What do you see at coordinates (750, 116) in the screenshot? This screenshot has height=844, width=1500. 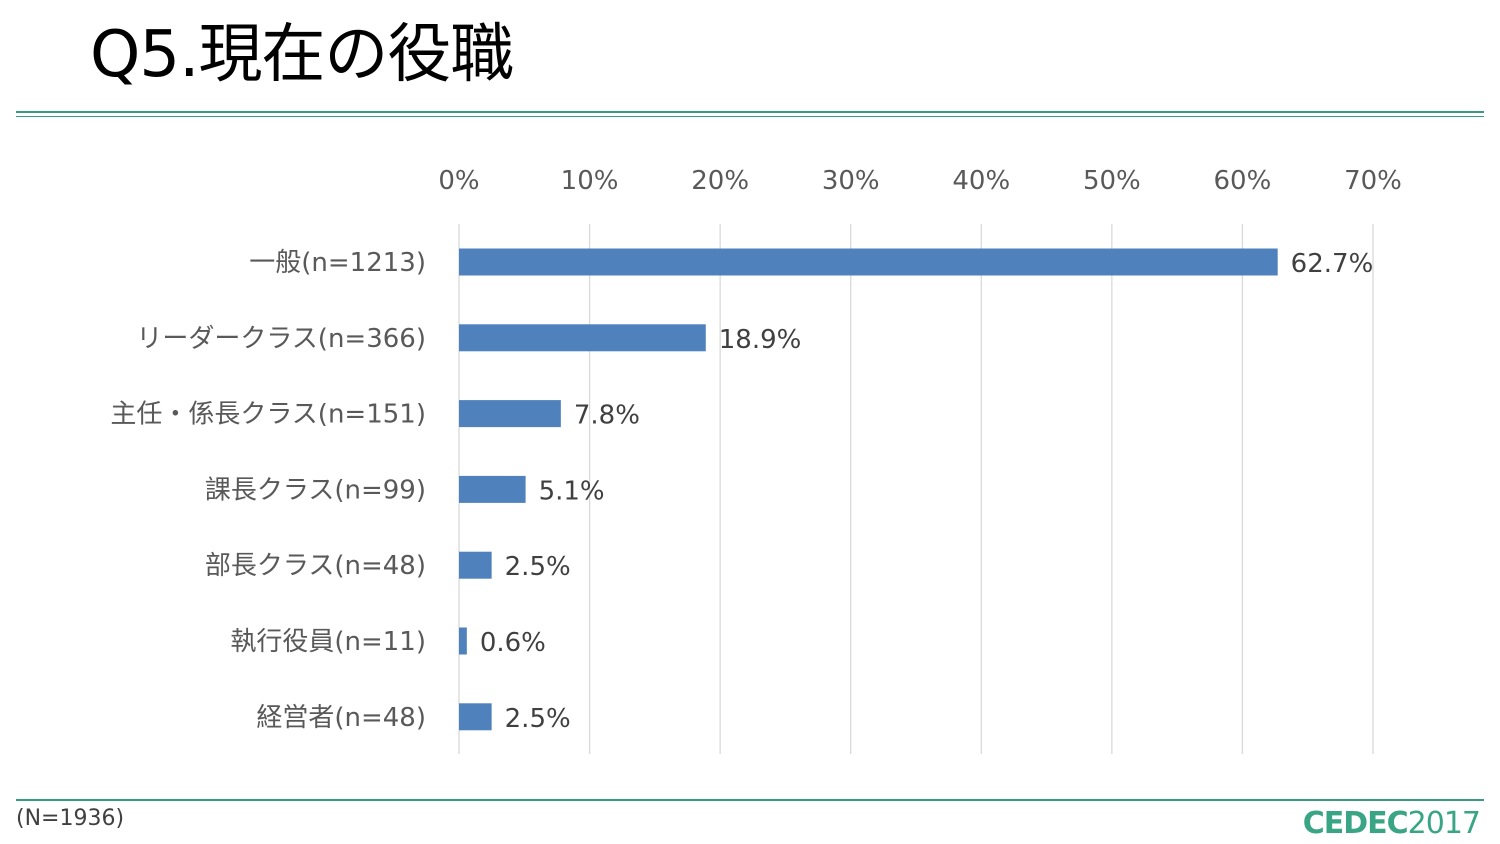 I see `title-rule-bottom` at bounding box center [750, 116].